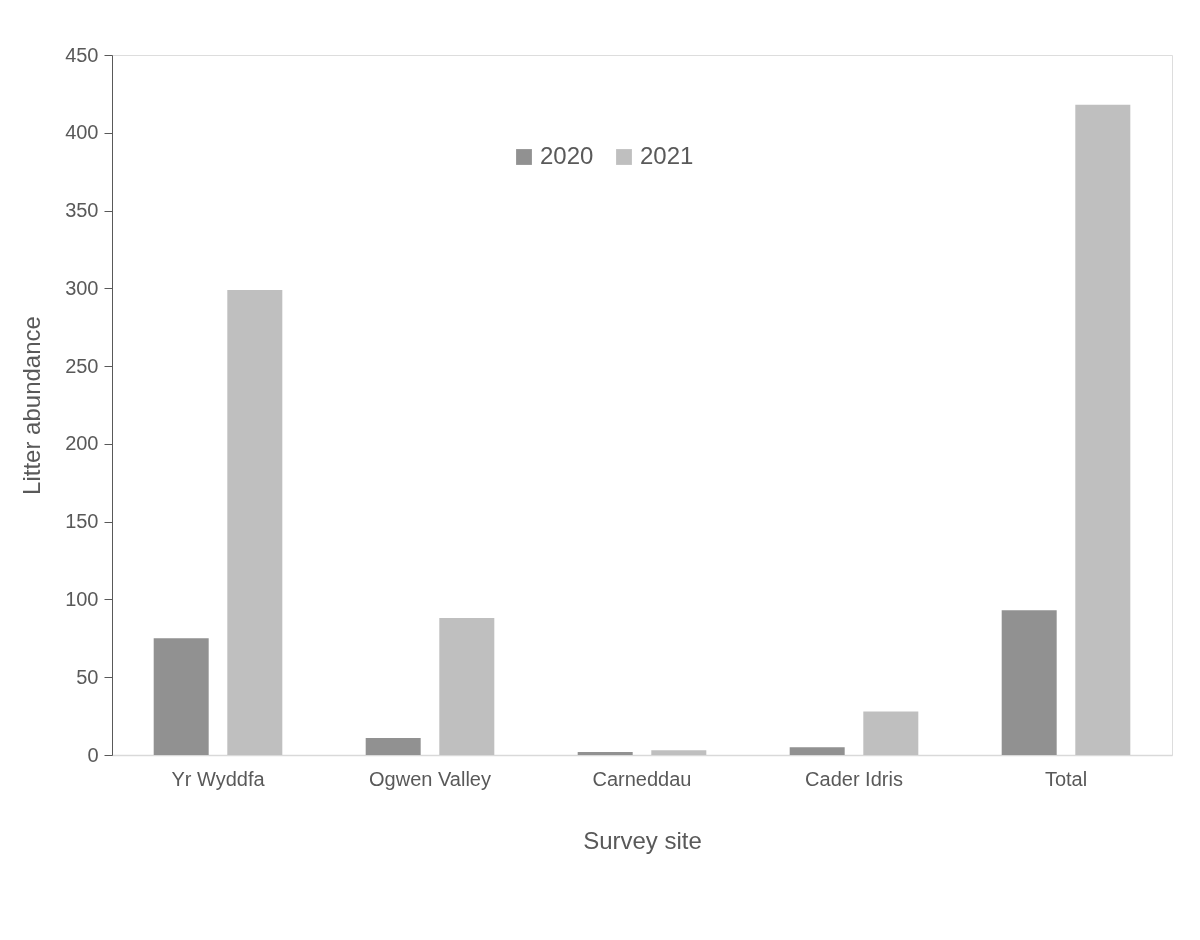 The height and width of the screenshot is (940, 1200). I want to click on y-tick-label: 350, so click(82, 210).